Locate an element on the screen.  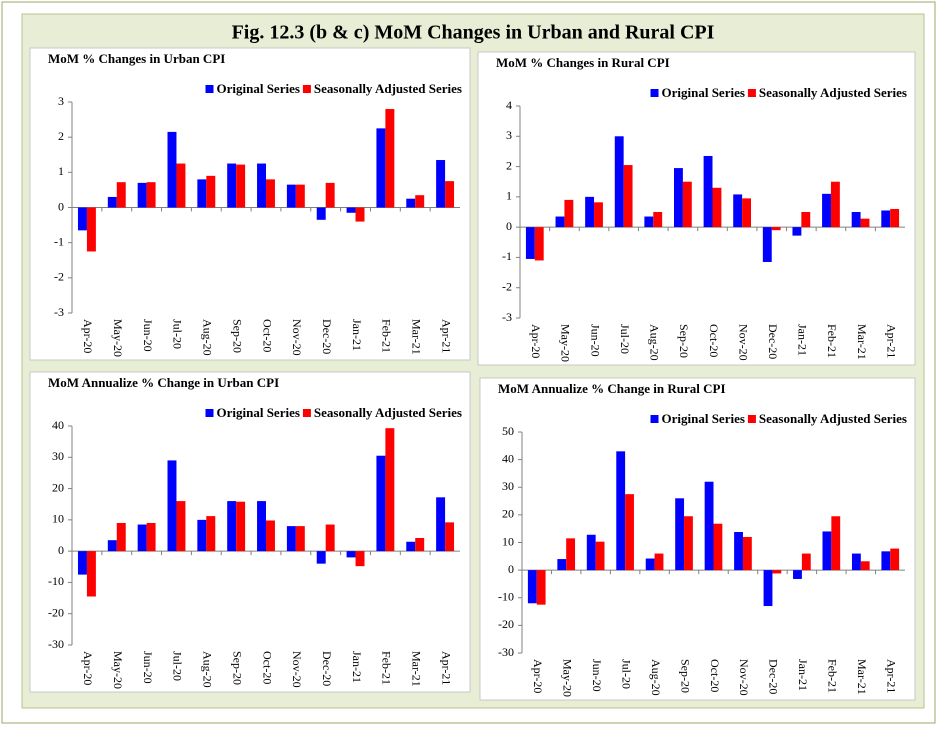
x-tick-label: Sep-20 is located at coordinates (237, 336).